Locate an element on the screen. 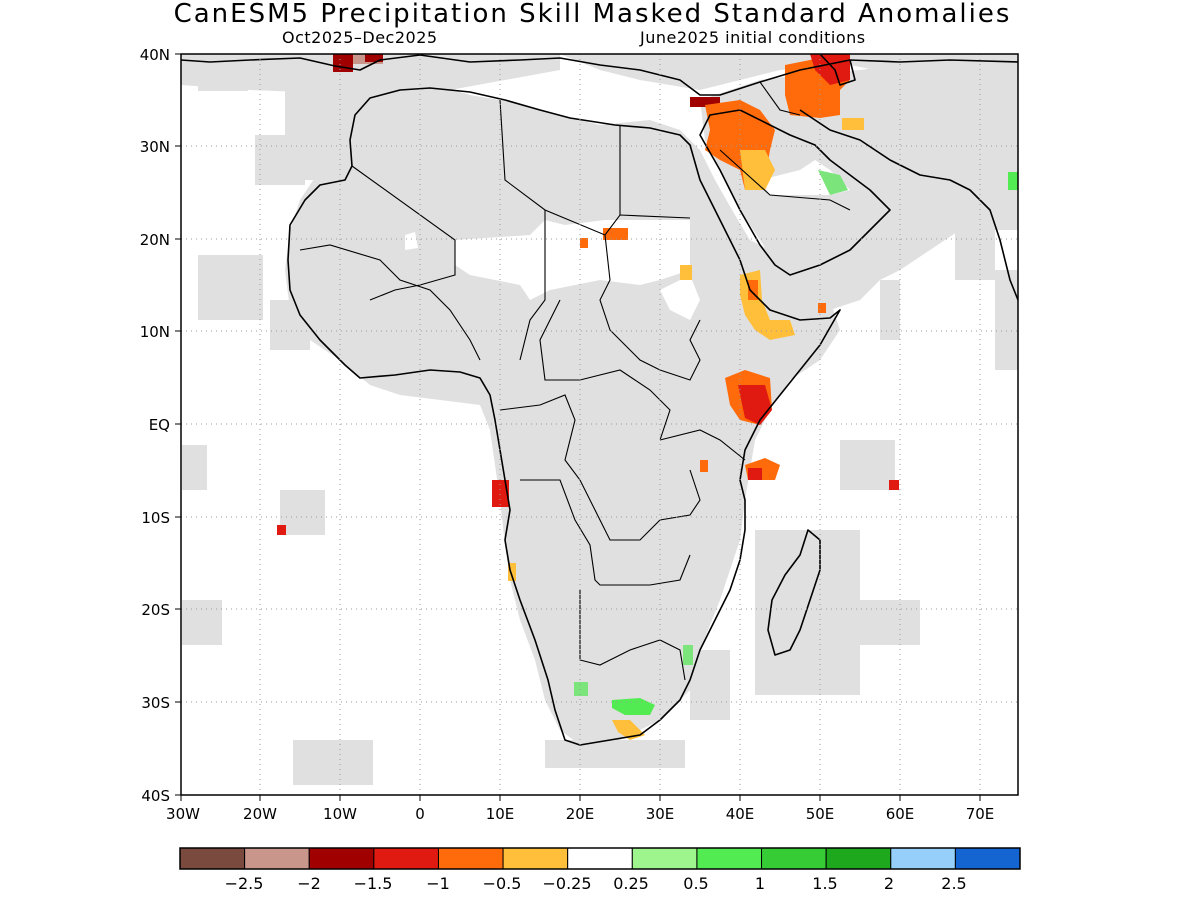 Image resolution: width=1200 pixels, height=900 pixels. anomaly-patch-iran-east is located at coordinates (853, 124).